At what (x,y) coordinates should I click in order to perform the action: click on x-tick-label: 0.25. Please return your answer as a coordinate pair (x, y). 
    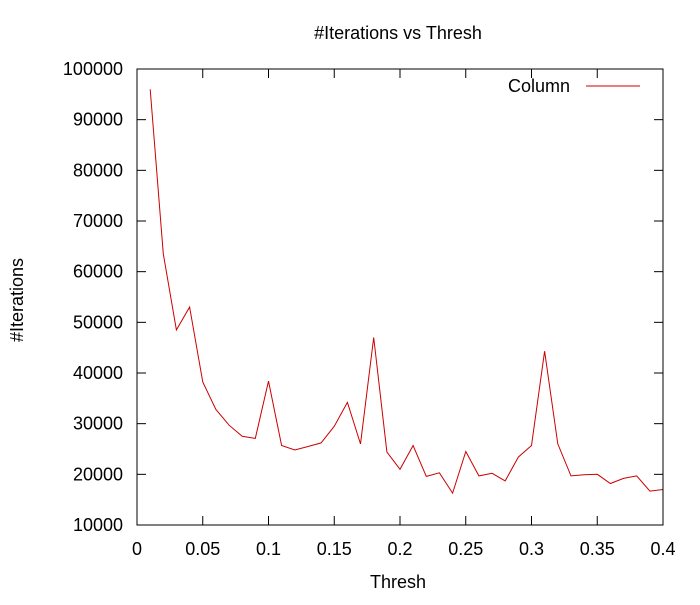
    Looking at the image, I should click on (465, 549).